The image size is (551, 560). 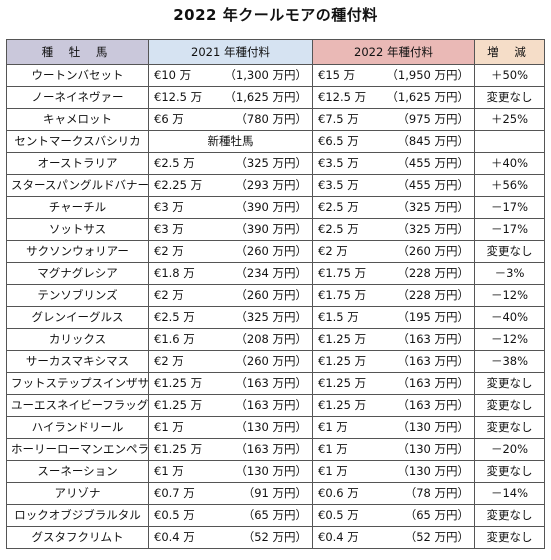 What do you see at coordinates (77, 141) in the screenshot?
I see `horse-name: セントマークスバシリカ` at bounding box center [77, 141].